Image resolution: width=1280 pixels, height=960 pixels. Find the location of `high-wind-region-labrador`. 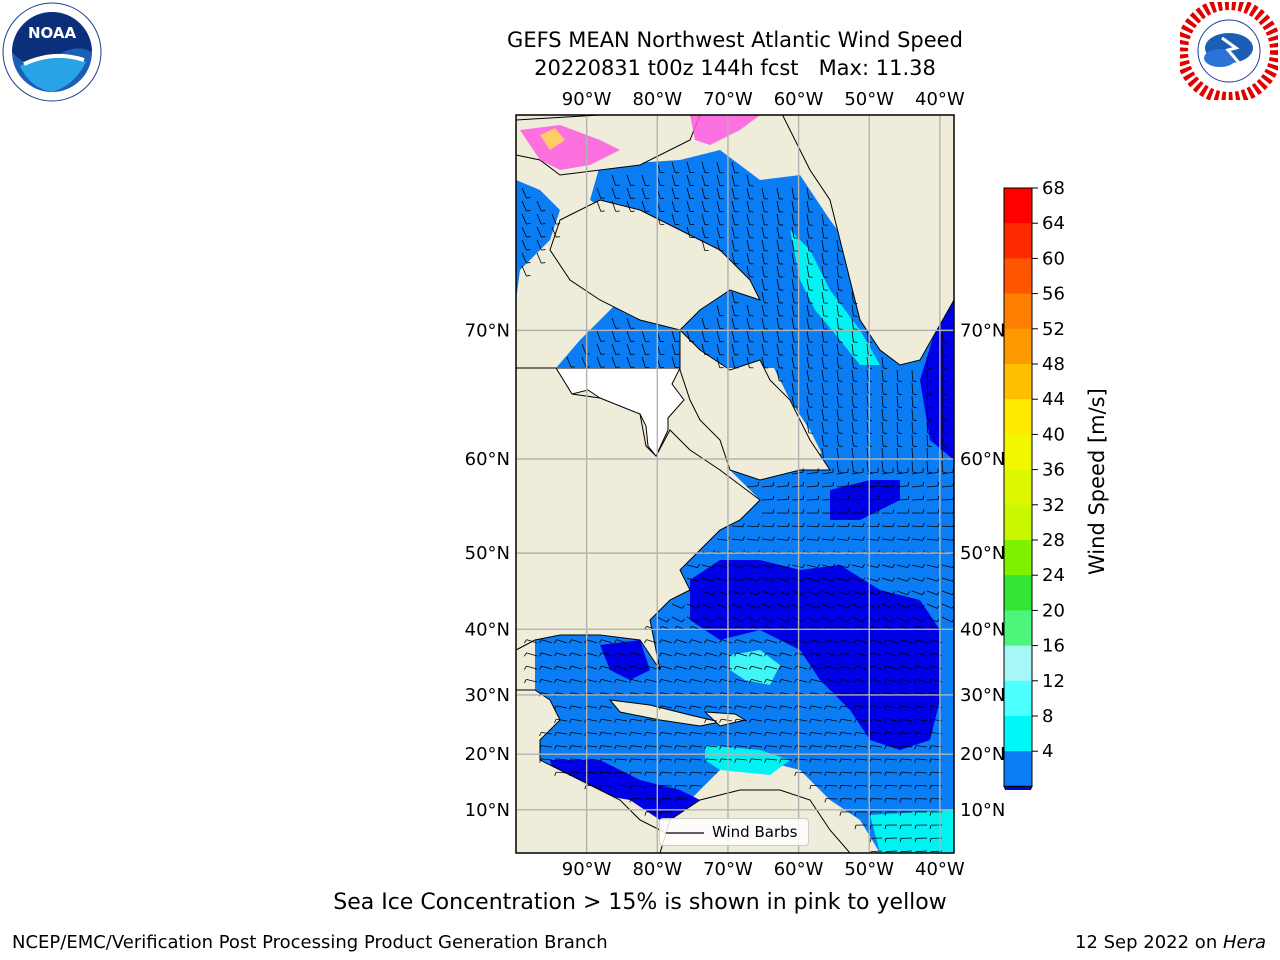

high-wind-region-labrador is located at coordinates (835, 297).